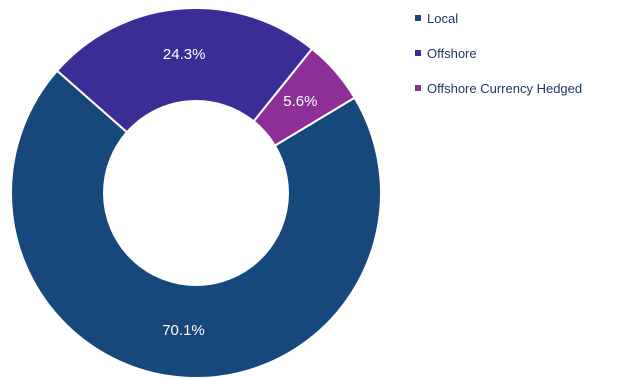 This screenshot has height=378, width=623. What do you see at coordinates (184, 54) in the screenshot?
I see `slice-label-offshore: 24.3%` at bounding box center [184, 54].